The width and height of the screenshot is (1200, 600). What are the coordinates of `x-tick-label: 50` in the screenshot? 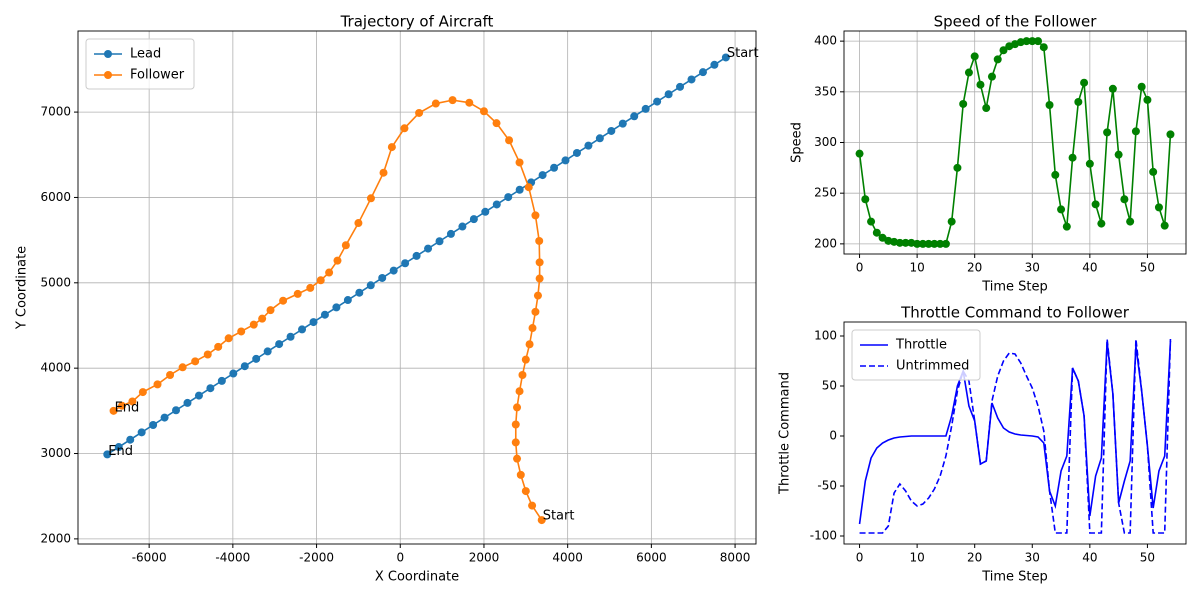 It's located at (1147, 558).